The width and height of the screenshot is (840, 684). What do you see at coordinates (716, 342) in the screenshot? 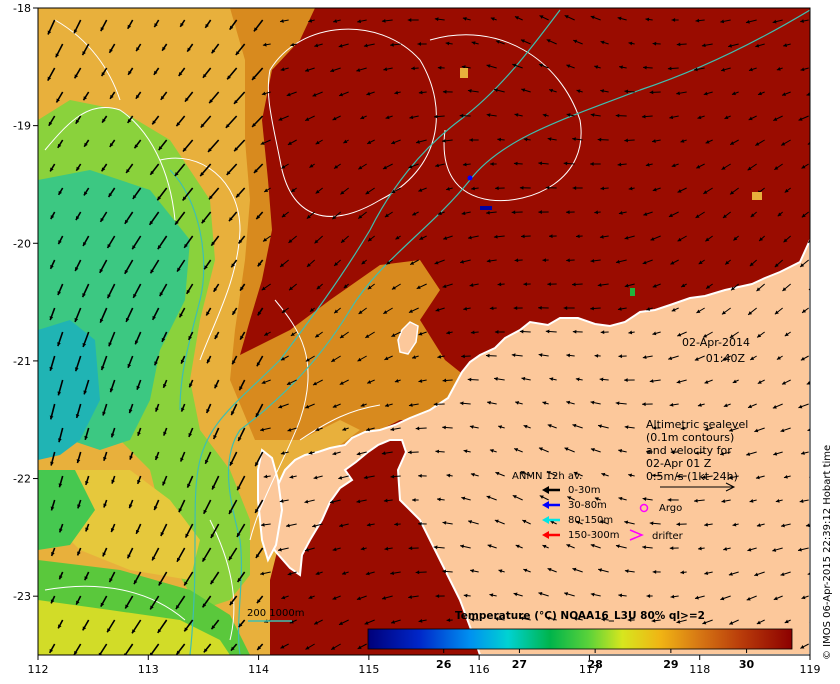
I see `date-label: 02-Apr-2014` at bounding box center [716, 342].